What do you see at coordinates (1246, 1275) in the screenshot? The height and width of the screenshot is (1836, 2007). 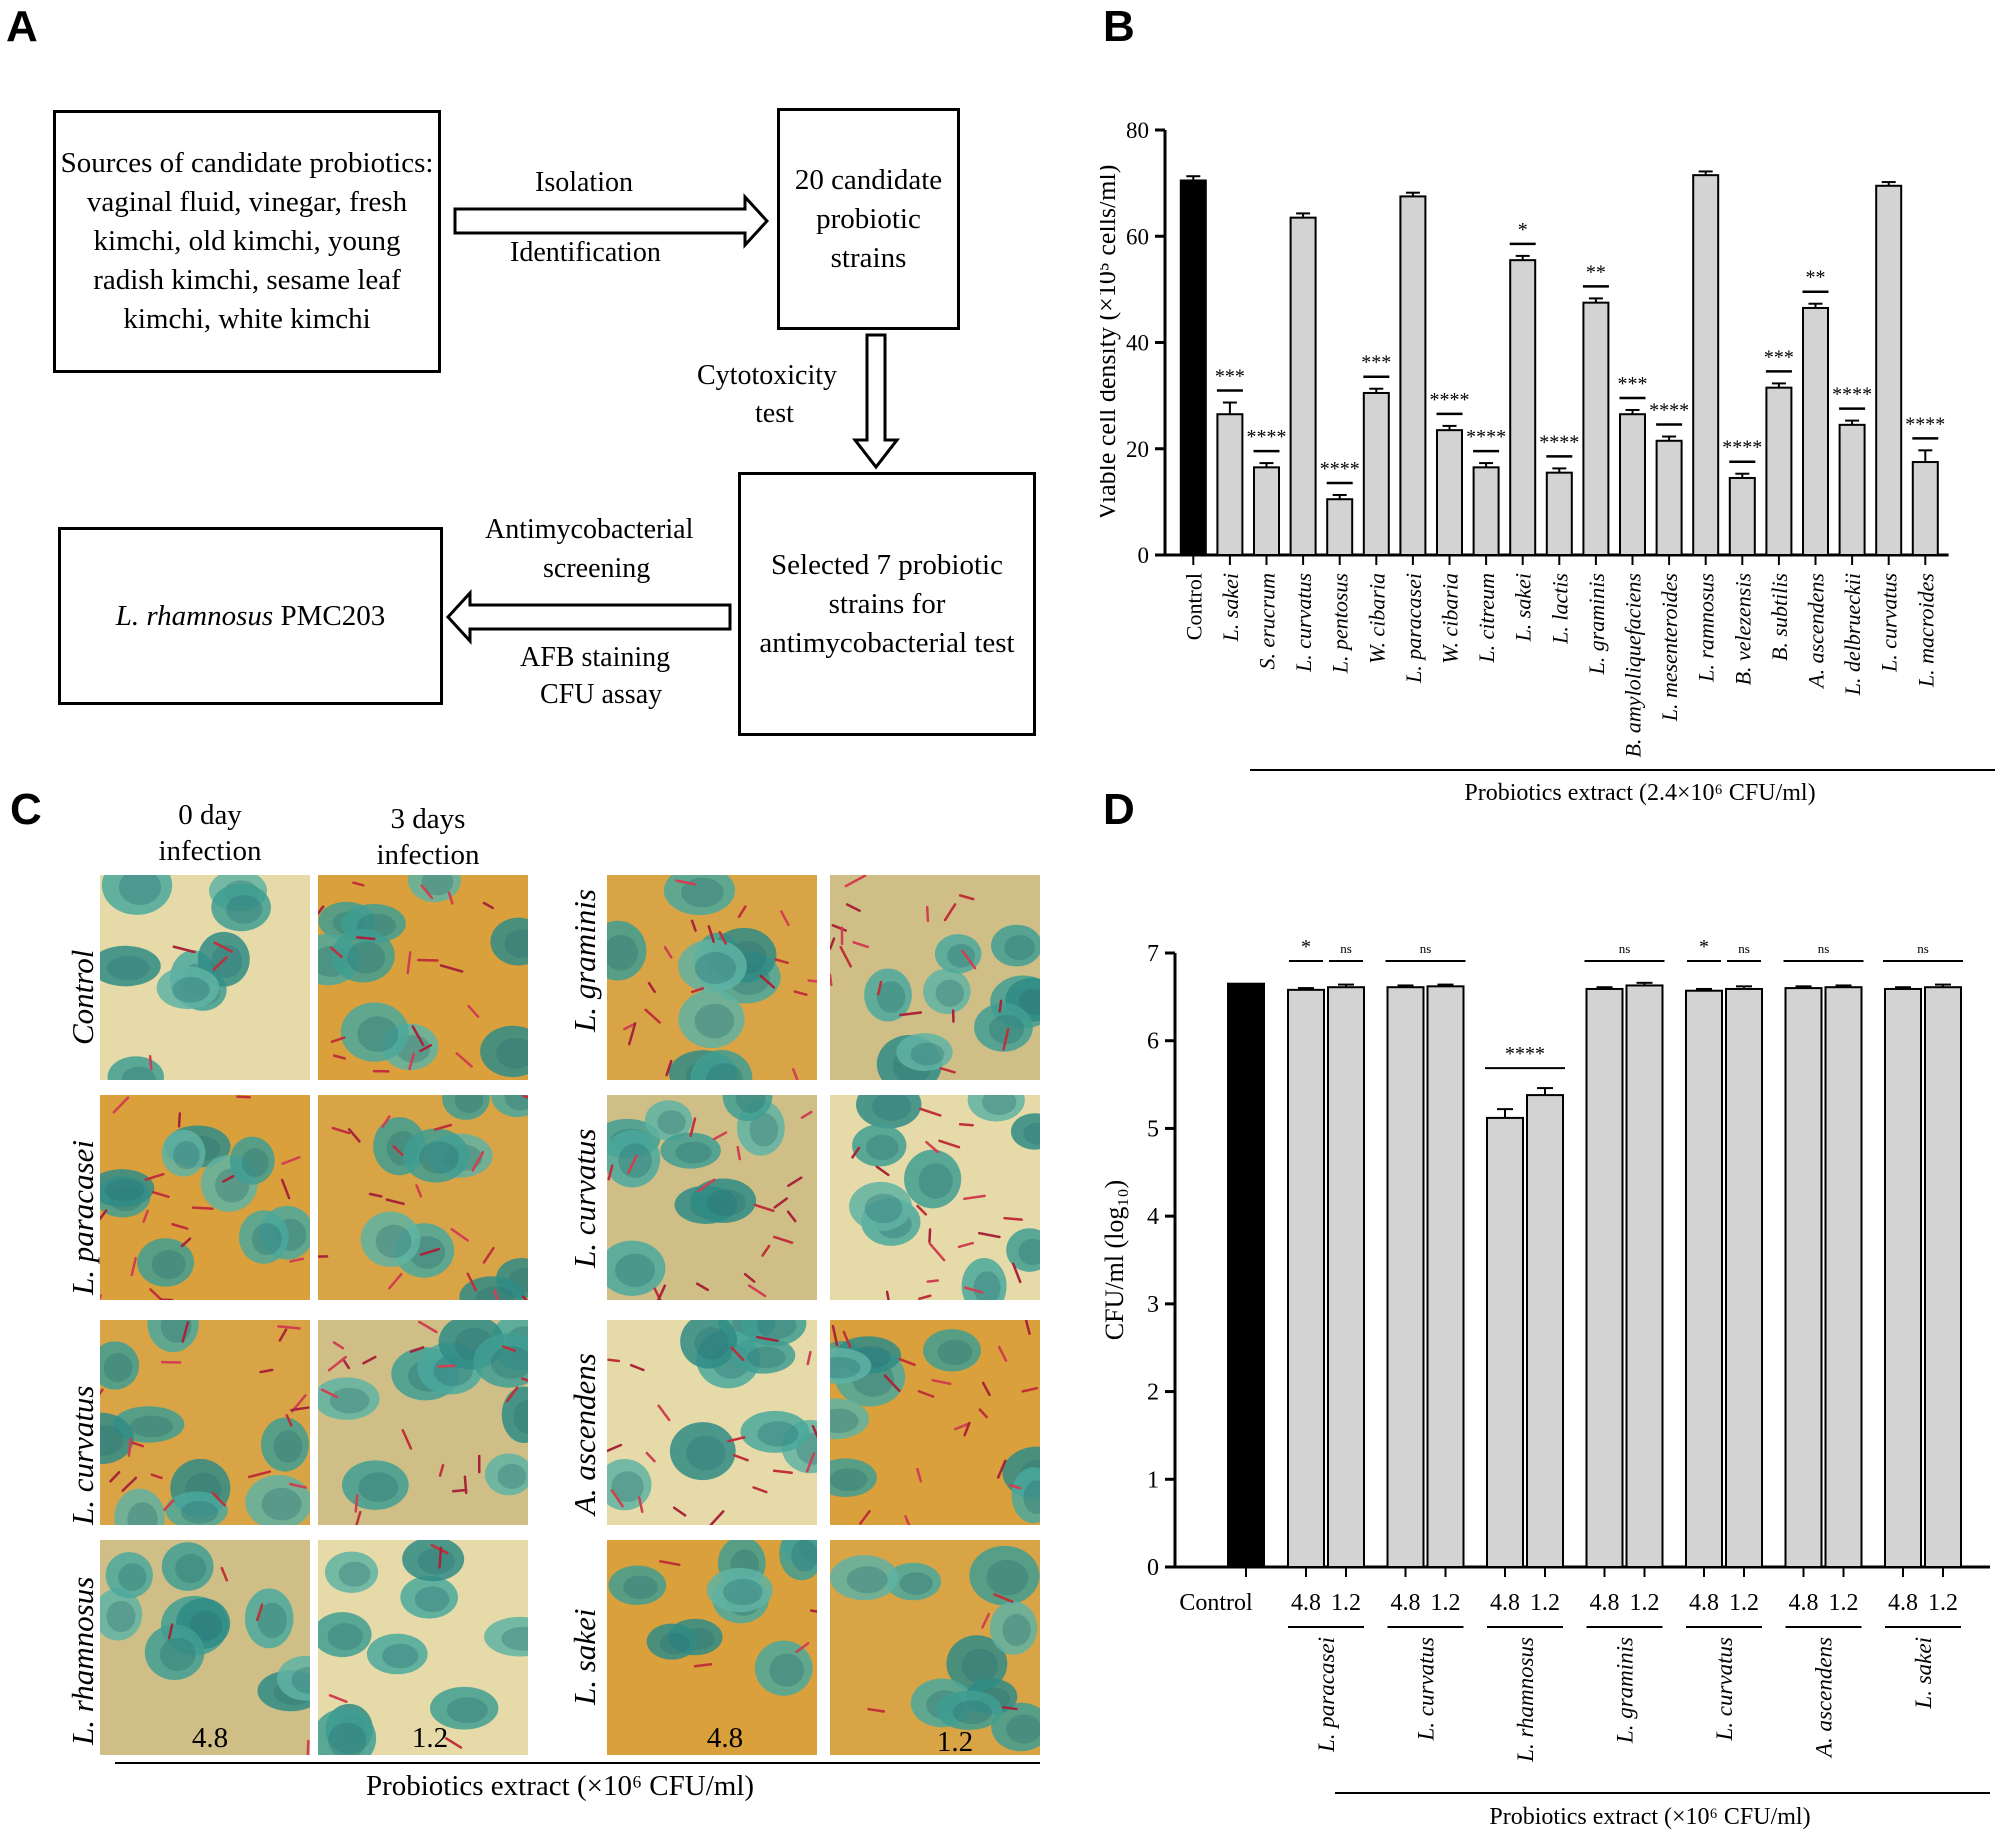 I see `d-bar-control` at bounding box center [1246, 1275].